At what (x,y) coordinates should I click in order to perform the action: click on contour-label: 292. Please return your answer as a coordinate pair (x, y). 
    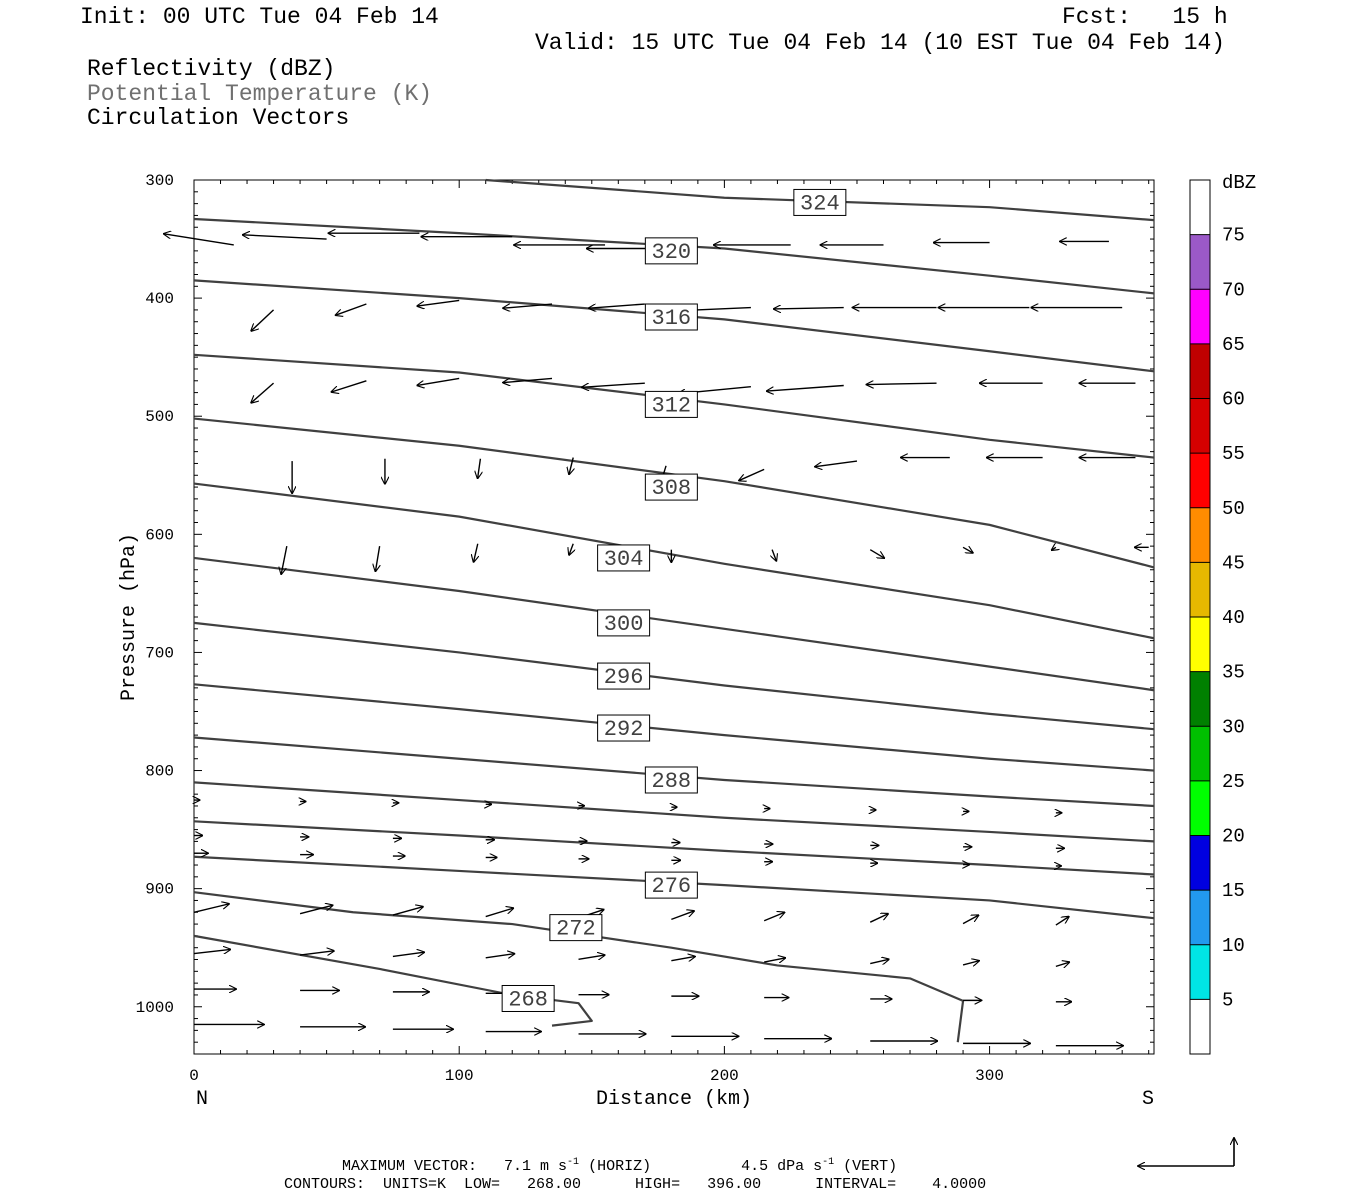
    Looking at the image, I should click on (624, 729).